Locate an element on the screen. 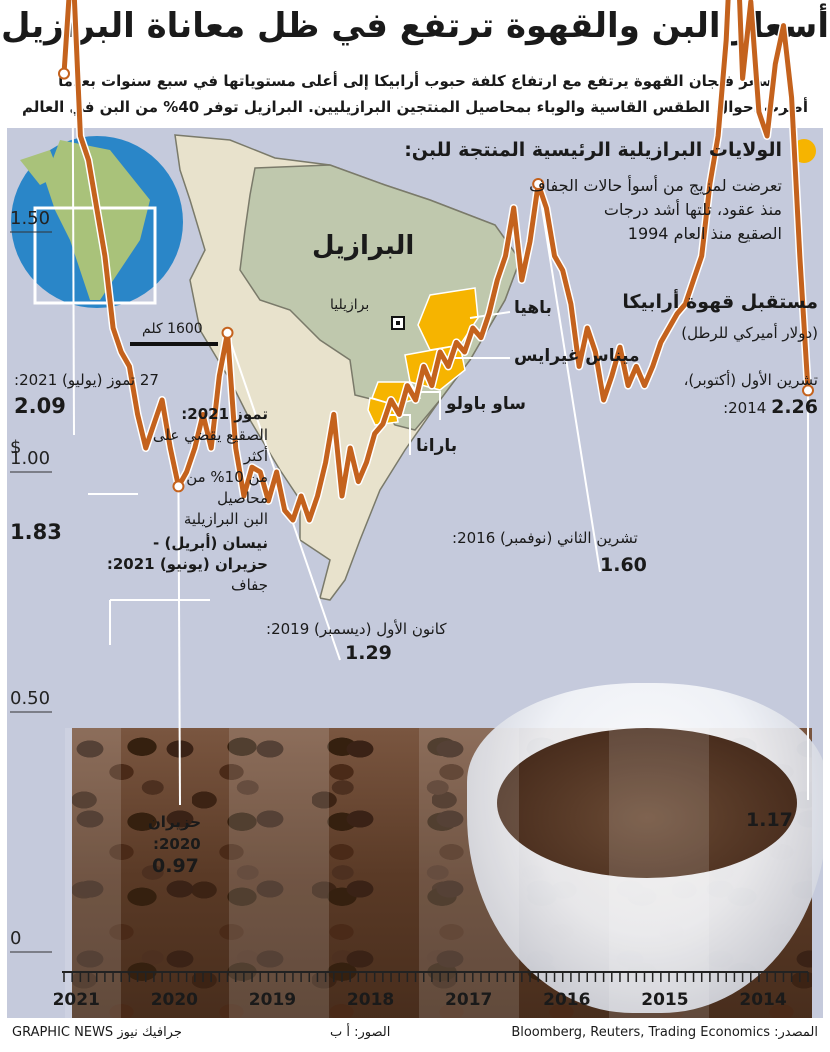  x-tick-label: 2015 is located at coordinates (665, 1000).